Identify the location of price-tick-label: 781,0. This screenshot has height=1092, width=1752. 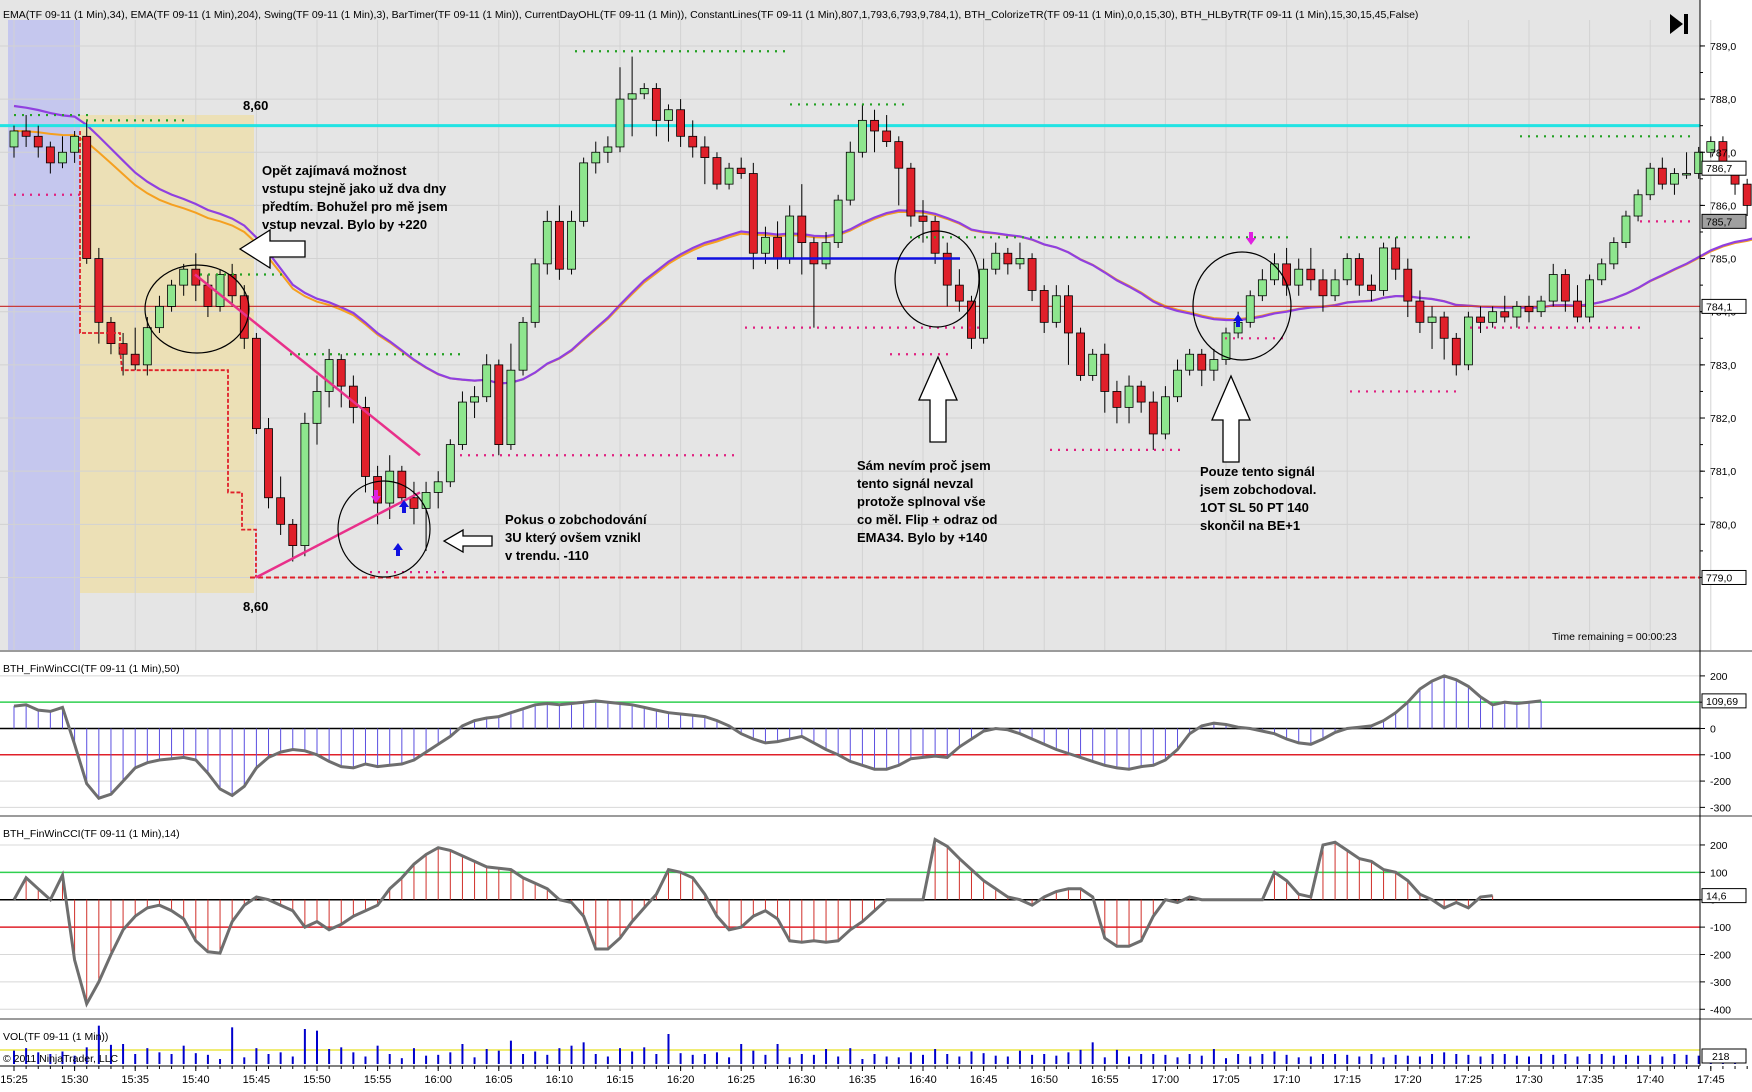
(1723, 472).